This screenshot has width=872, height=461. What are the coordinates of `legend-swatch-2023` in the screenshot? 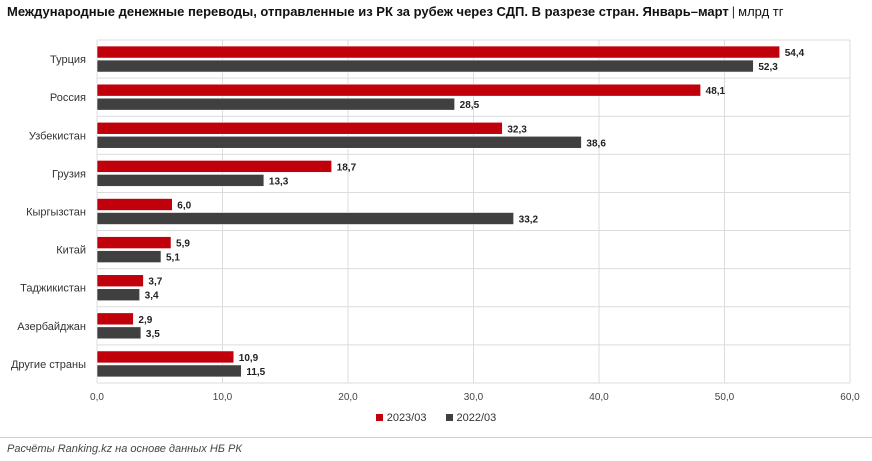 It's located at (379, 417).